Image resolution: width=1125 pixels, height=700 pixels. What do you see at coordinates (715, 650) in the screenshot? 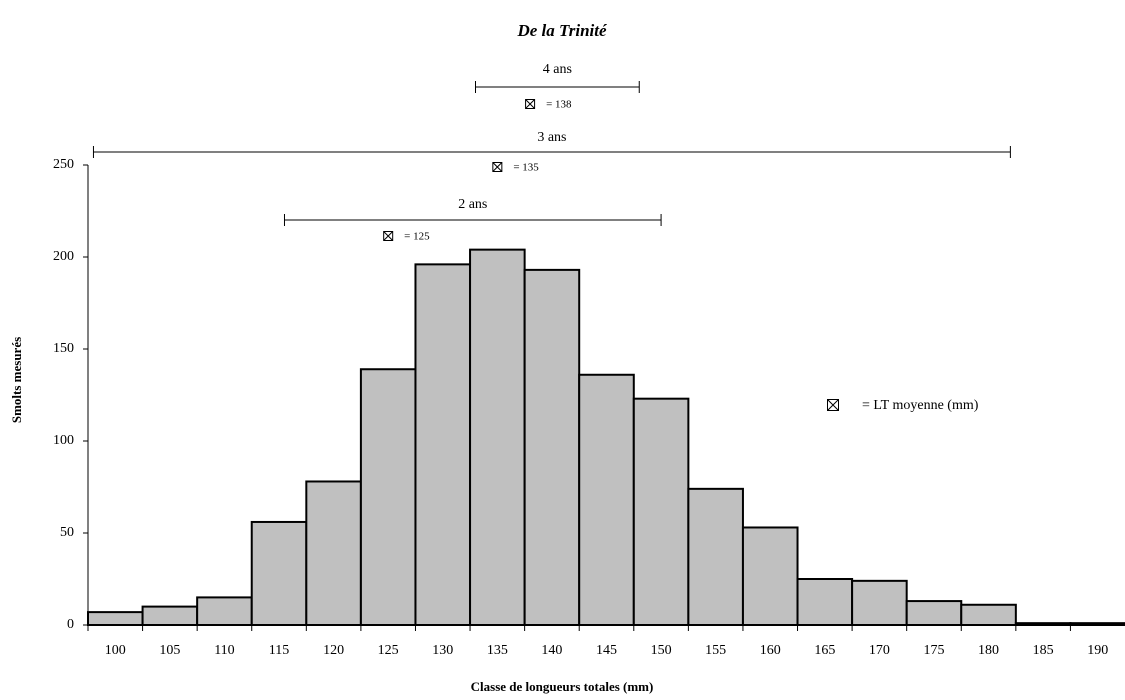
I see `x-tick-label: 155` at bounding box center [715, 650].